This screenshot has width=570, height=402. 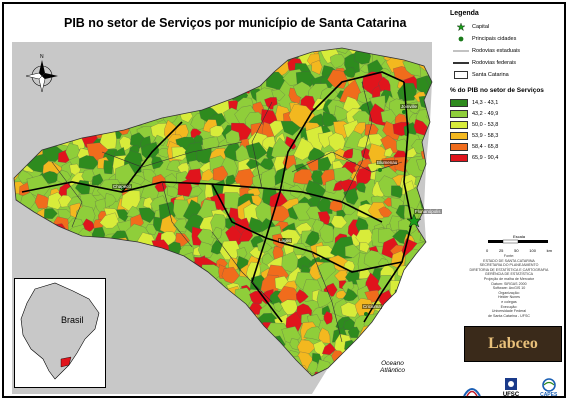 What do you see at coordinates (494, 39) in the screenshot?
I see `legend-label-cities: Principais cidades` at bounding box center [494, 39].